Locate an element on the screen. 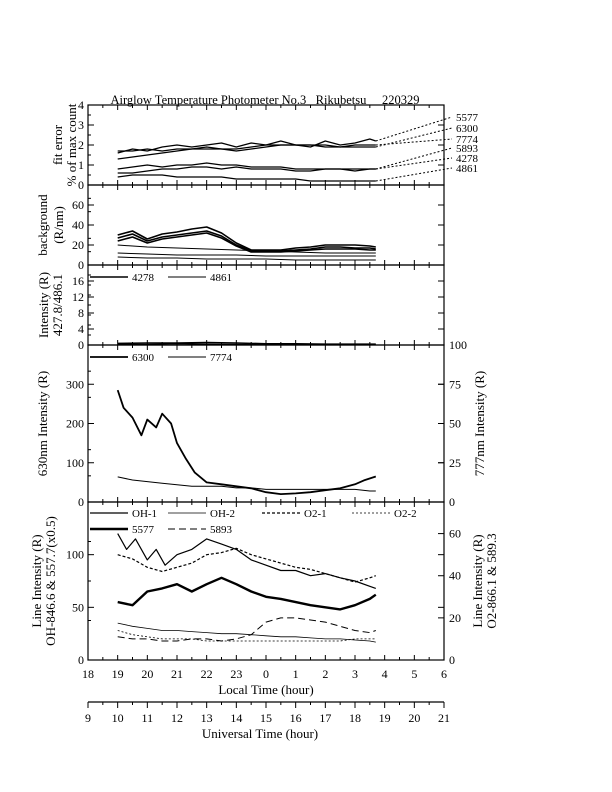 The image size is (612, 792). x-tick-label: 2 is located at coordinates (325, 674).